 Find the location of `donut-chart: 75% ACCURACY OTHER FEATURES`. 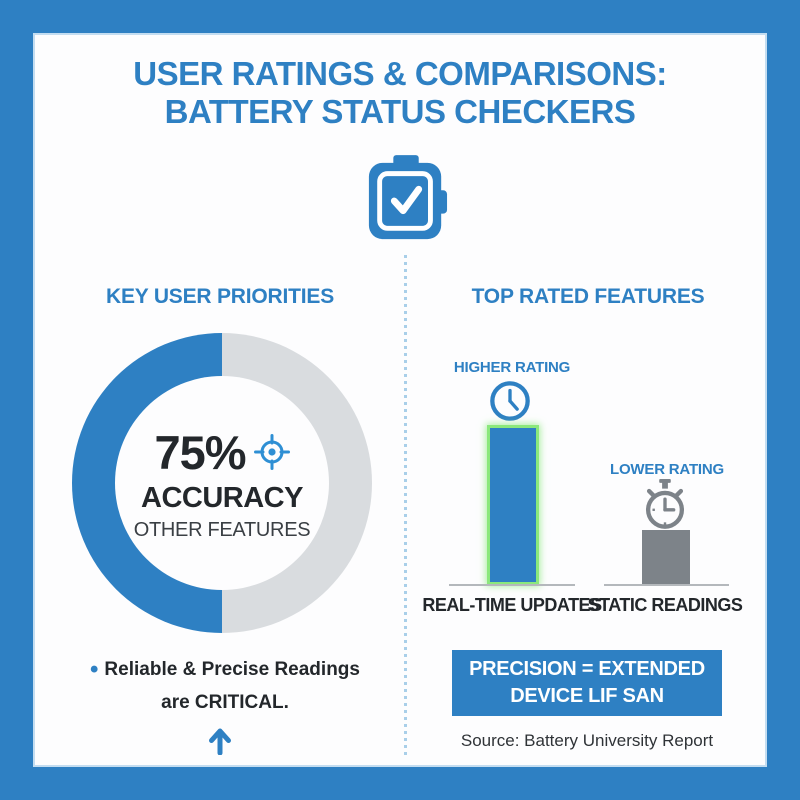

donut-chart: 75% ACCURACY OTHER FEATURES is located at coordinates (222, 483).